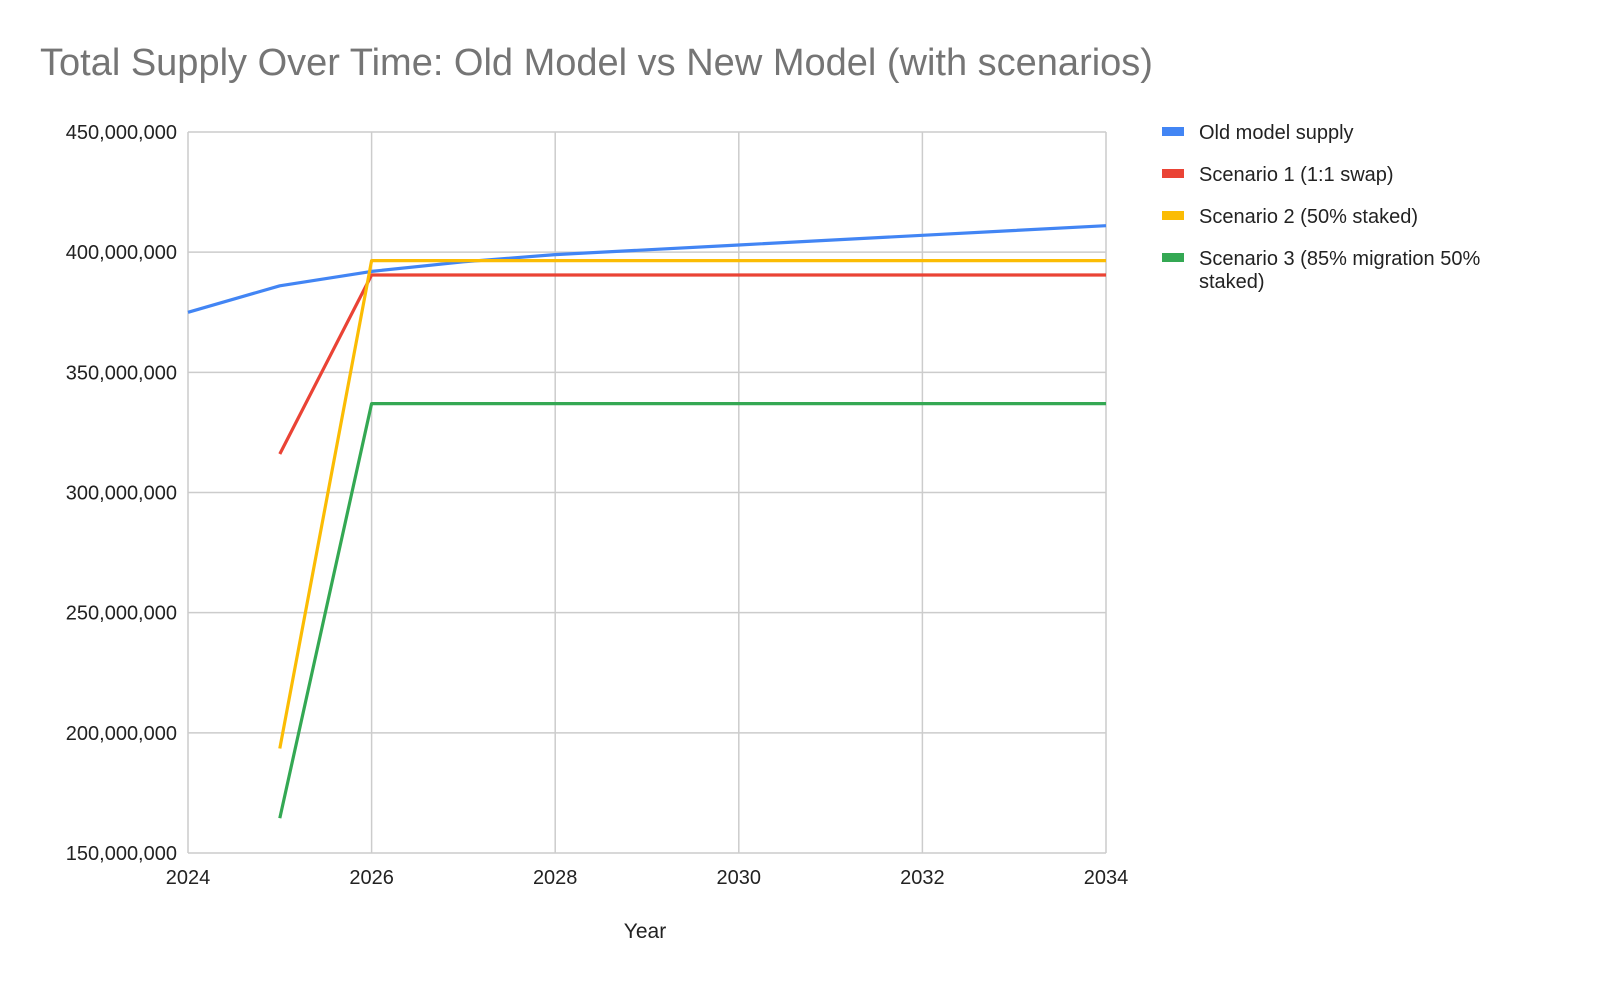  Describe the element at coordinates (647, 878) in the screenshot. I see `x-axis-tick-labels: 2024 2026 2028 2030 2032 2034` at that location.